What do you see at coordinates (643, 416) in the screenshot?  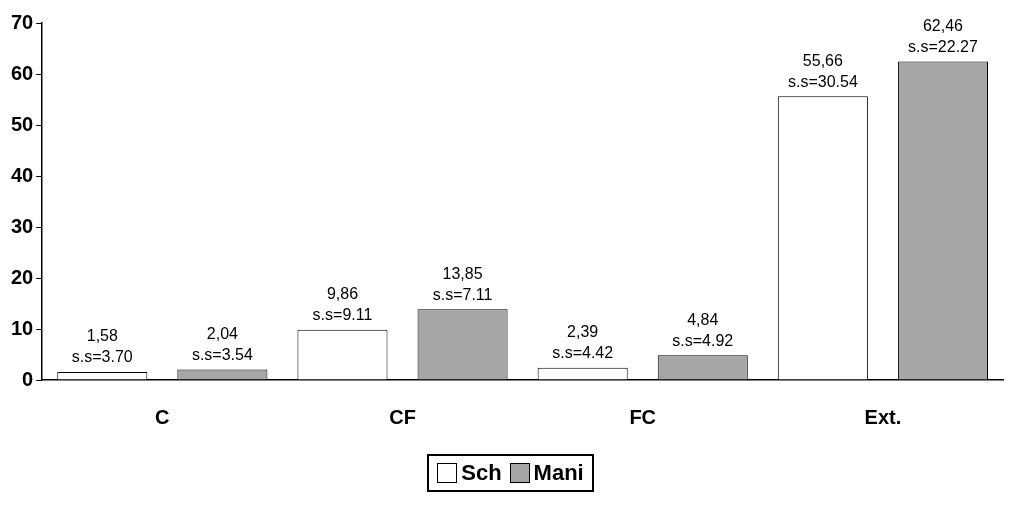 I see `x-tick-label: FC` at bounding box center [643, 416].